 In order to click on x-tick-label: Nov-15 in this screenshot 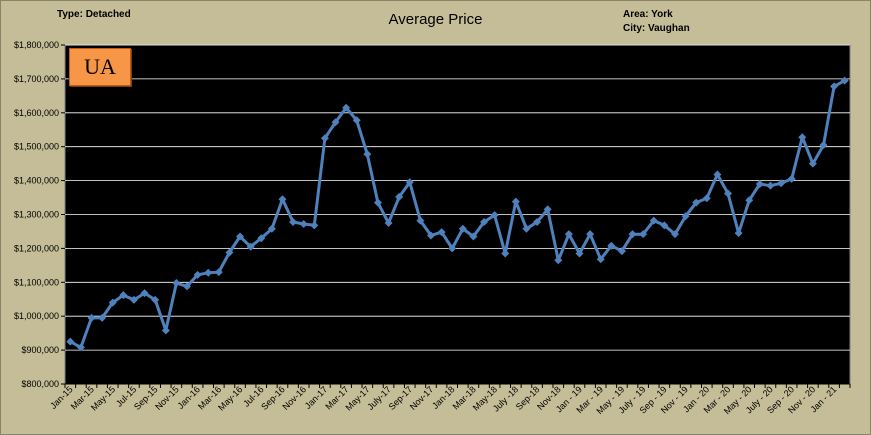, I will do `click(167, 398)`.